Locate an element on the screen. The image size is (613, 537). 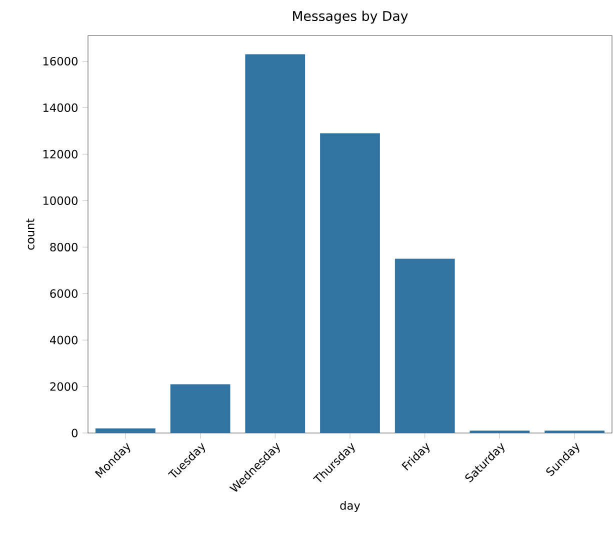
y-tick-label: 12000 is located at coordinates (60, 154).